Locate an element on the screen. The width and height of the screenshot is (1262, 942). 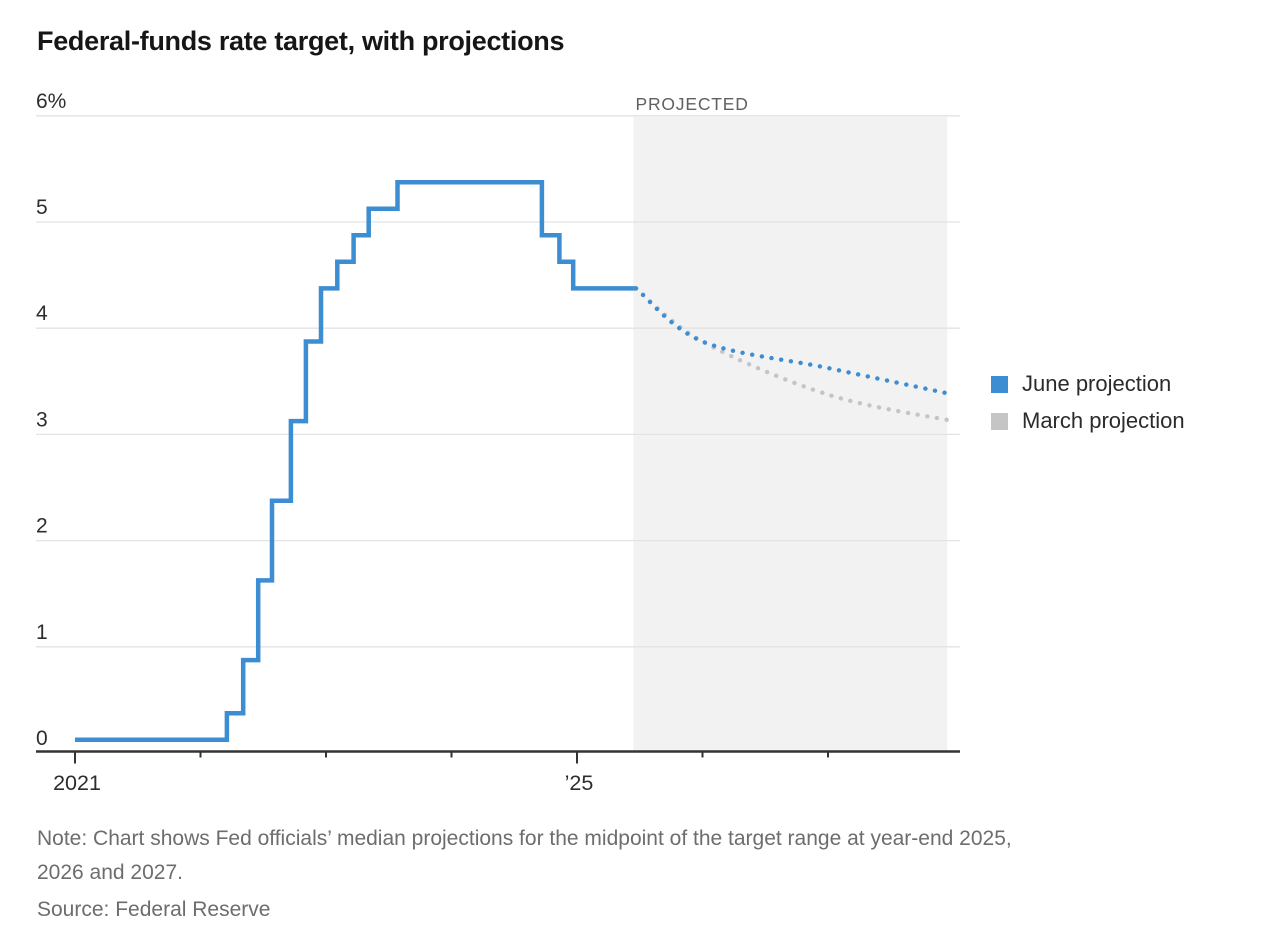
y-tick-label-1: 1 is located at coordinates (42, 632).